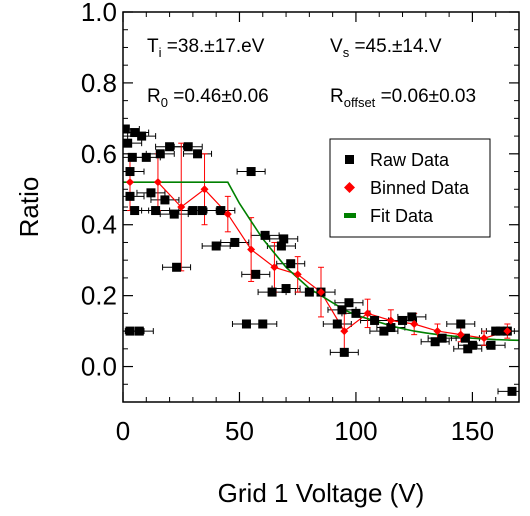 This screenshot has height=516, width=530. Describe the element at coordinates (123, 431) in the screenshot. I see `x-tick-label: 0` at that location.